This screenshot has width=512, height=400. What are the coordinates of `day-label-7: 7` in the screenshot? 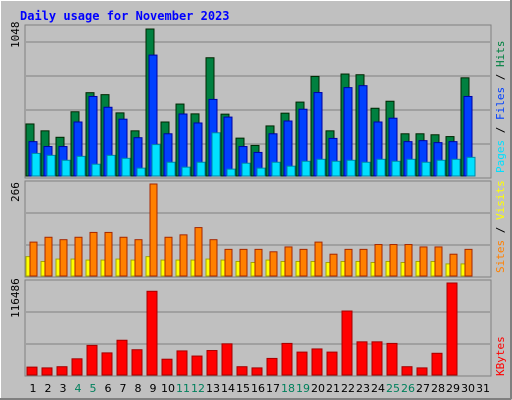 It's located at (123, 388).